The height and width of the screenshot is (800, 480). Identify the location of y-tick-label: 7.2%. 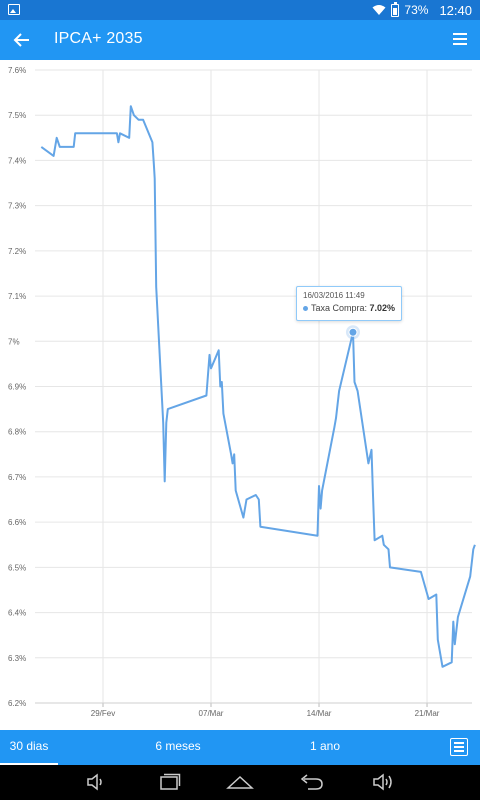
(17, 251).